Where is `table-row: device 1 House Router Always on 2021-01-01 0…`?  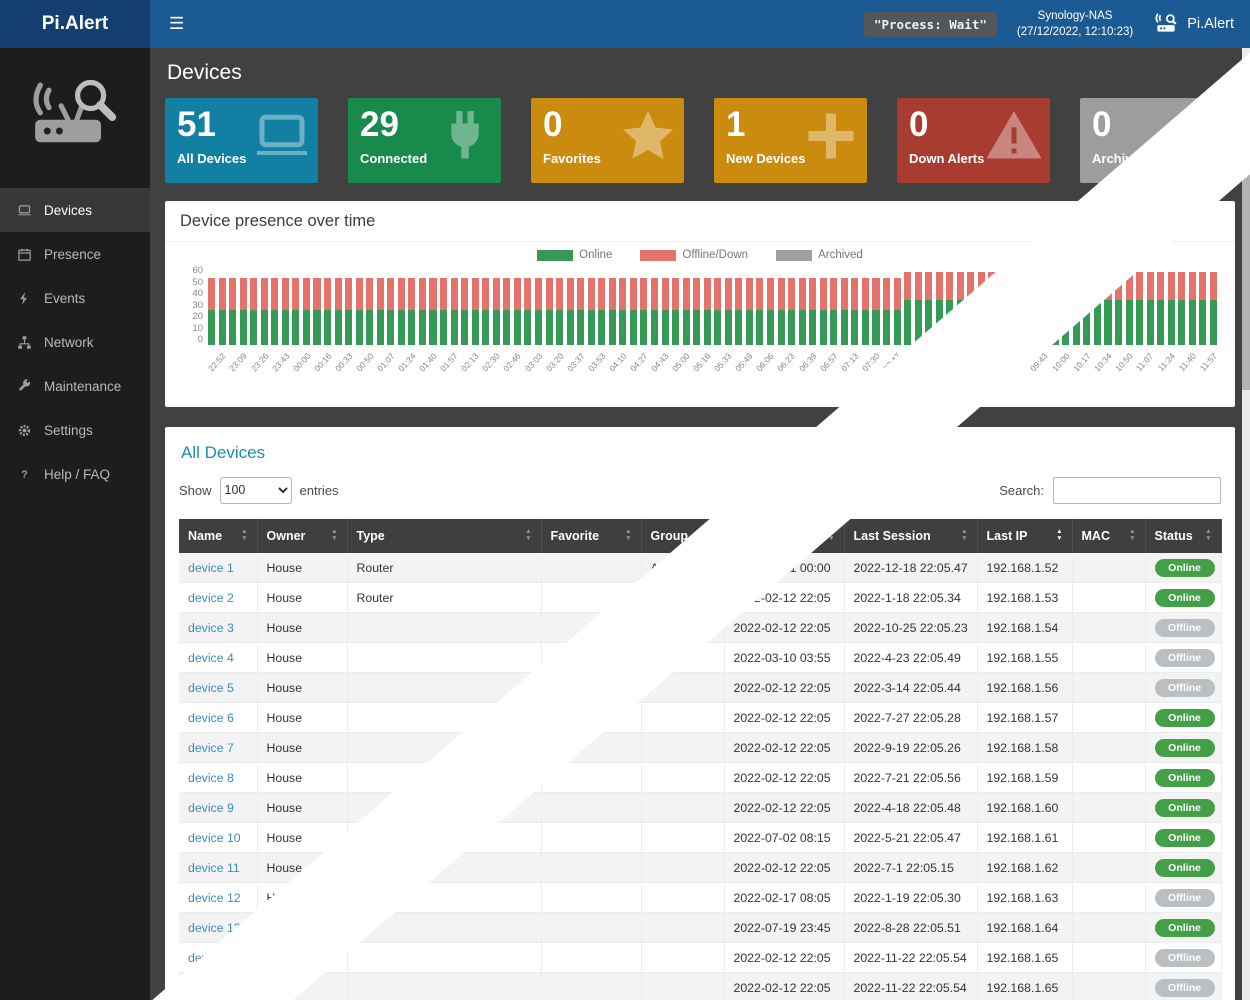 table-row: device 1 House Router Always on 2021-01-01 0… is located at coordinates (700, 568).